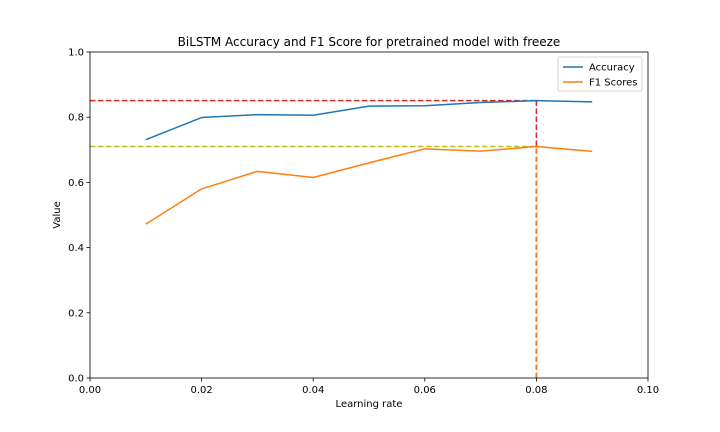 The width and height of the screenshot is (720, 432). I want to click on x-tick-label: 0.02, so click(201, 390).